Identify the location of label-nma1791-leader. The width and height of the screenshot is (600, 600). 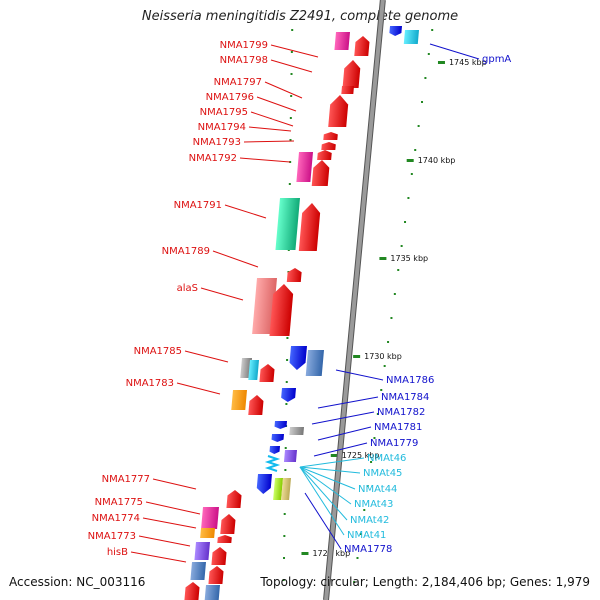
(245, 211).